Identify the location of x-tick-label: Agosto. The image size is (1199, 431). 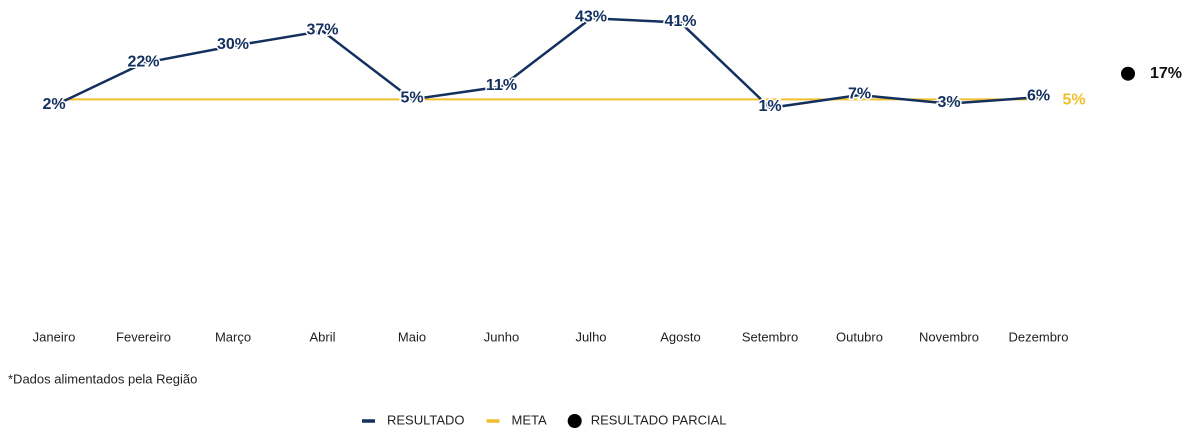
(680, 336).